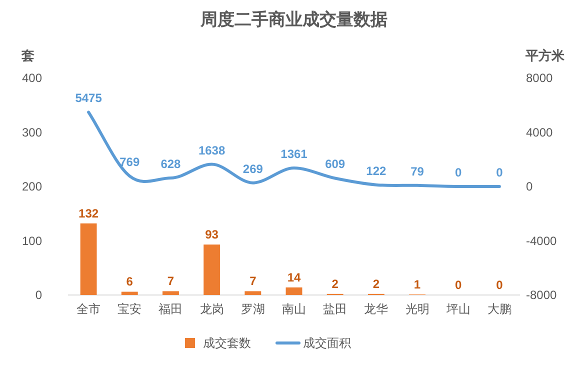 This screenshot has height=383, width=577. What do you see at coordinates (540, 78) in the screenshot?
I see `y2-tick-label: 8000` at bounding box center [540, 78].